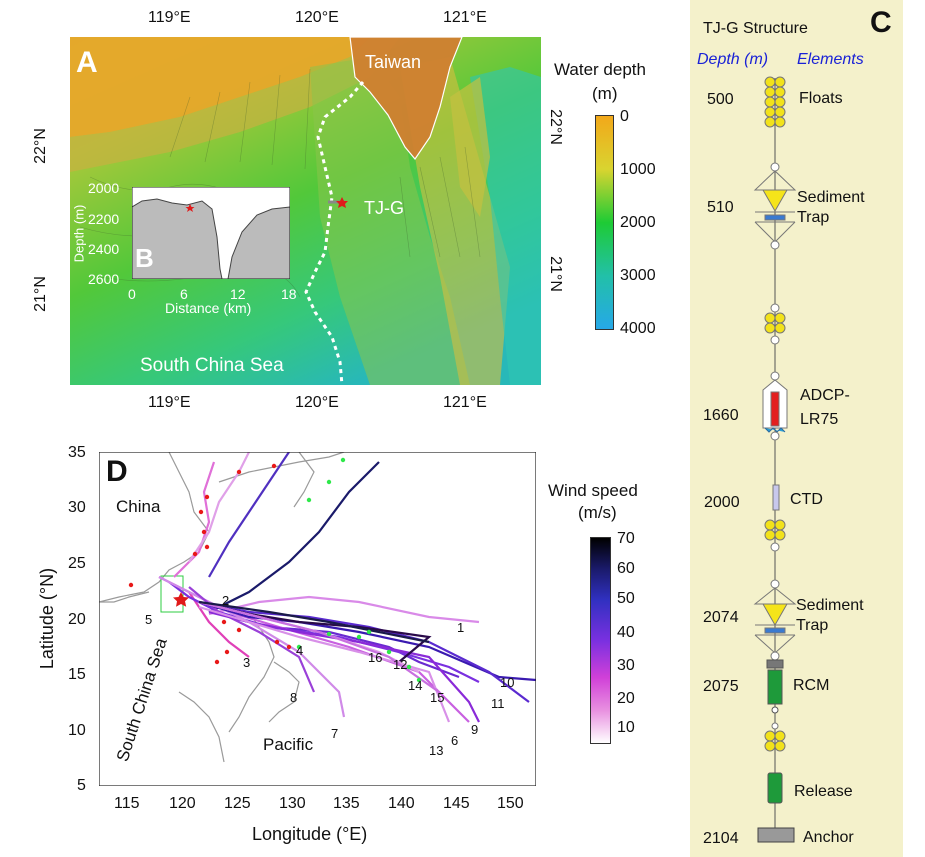 The height and width of the screenshot is (857, 925). Describe the element at coordinates (510, 803) in the screenshot. I see `panel-d-x-tick: 150` at that location.